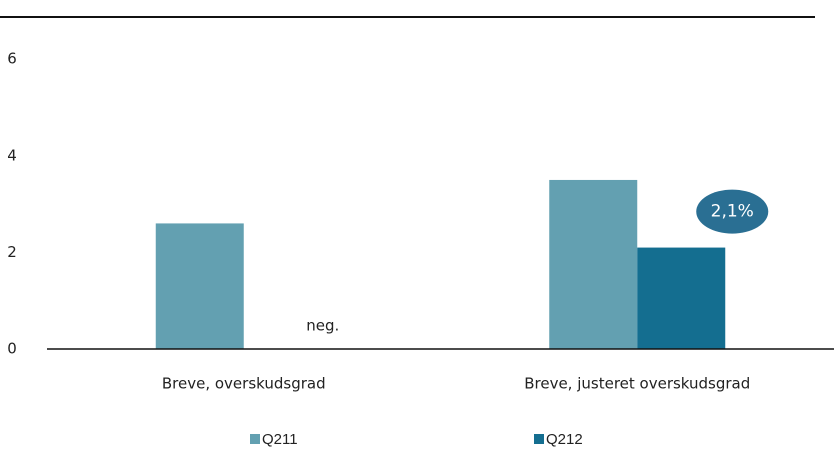 Image resolution: width=834 pixels, height=449 pixels. Describe the element at coordinates (244, 384) in the screenshot. I see `x-tick-label: Breve, overskudsgrad` at that location.